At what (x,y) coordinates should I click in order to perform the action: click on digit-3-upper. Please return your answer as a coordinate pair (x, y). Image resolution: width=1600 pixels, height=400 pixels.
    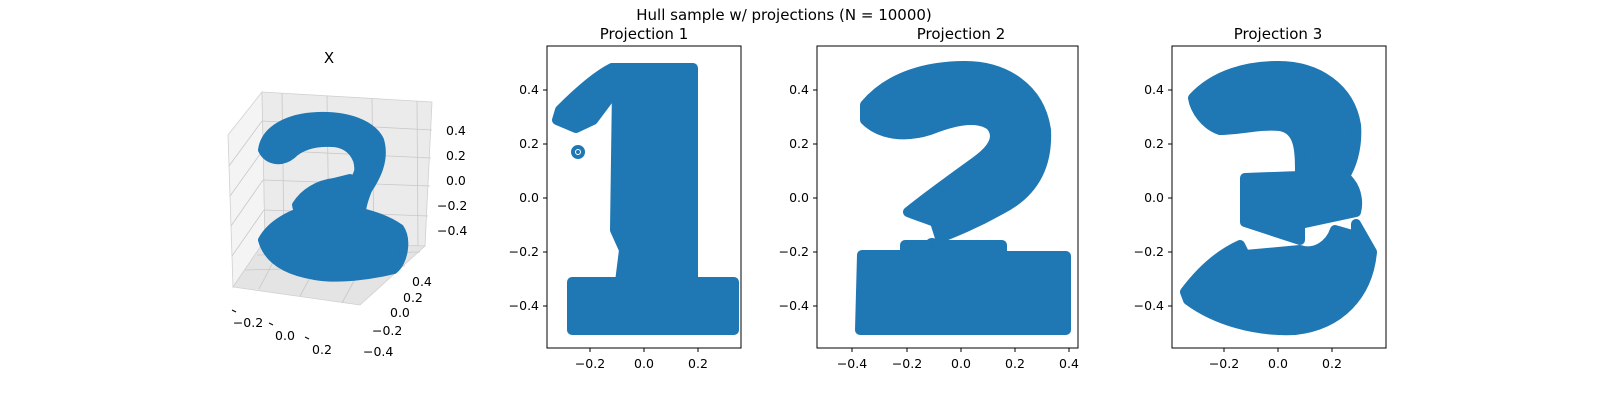
    Looking at the image, I should click on (1275, 153).